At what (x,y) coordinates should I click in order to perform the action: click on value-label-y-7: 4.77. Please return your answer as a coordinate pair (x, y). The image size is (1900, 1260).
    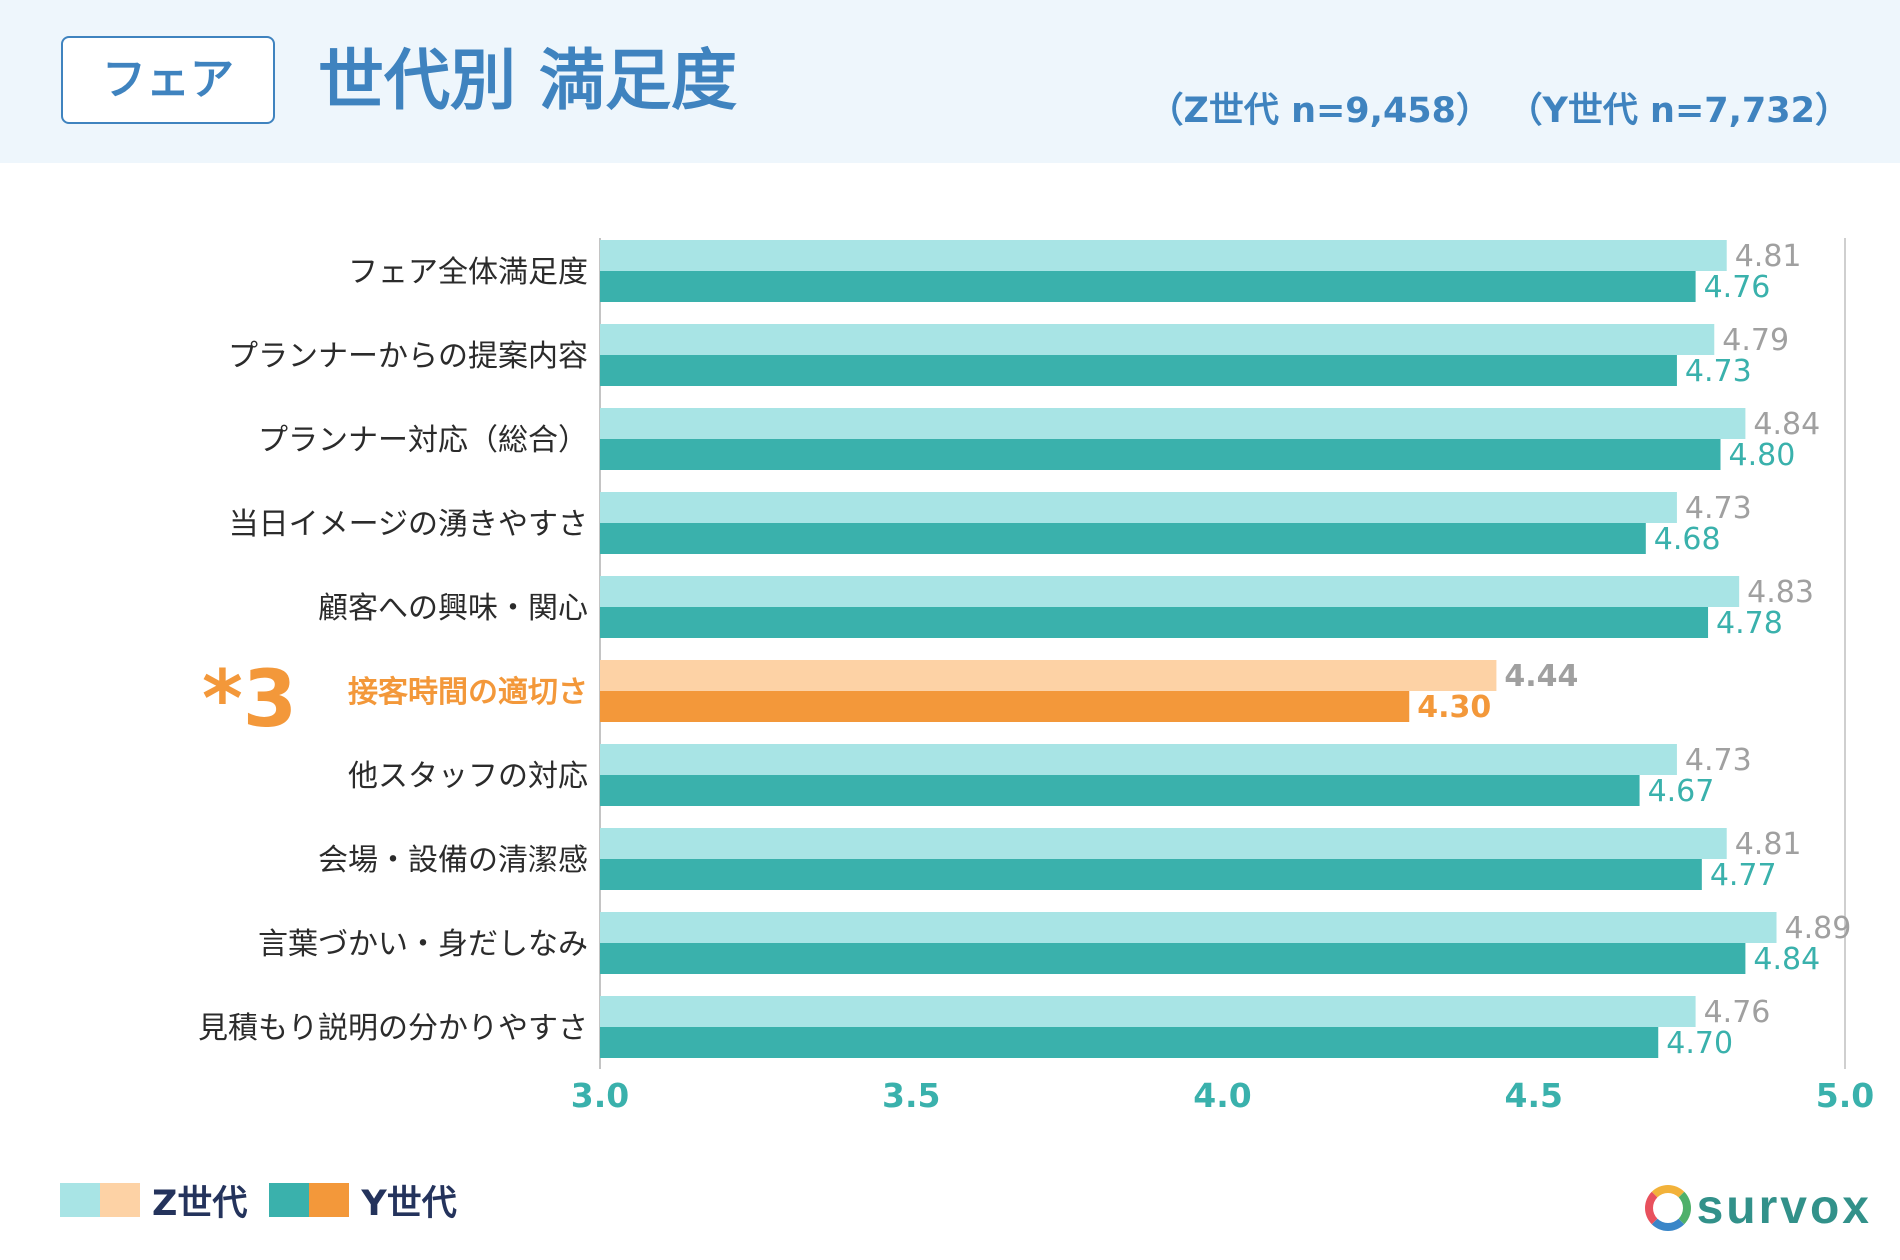
    Looking at the image, I should click on (1743, 875).